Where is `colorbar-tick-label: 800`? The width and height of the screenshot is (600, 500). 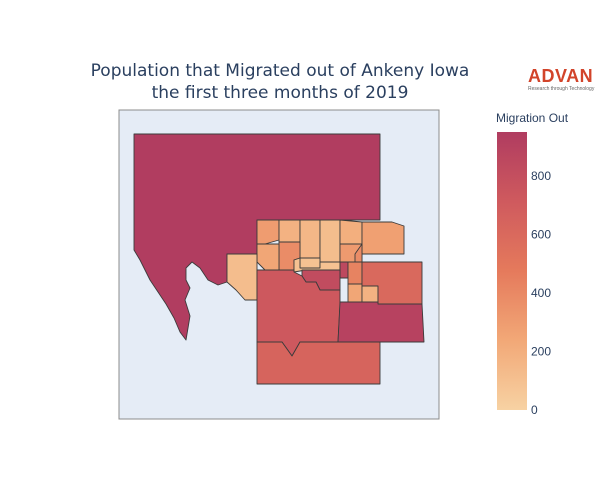 colorbar-tick-label: 800 is located at coordinates (541, 176).